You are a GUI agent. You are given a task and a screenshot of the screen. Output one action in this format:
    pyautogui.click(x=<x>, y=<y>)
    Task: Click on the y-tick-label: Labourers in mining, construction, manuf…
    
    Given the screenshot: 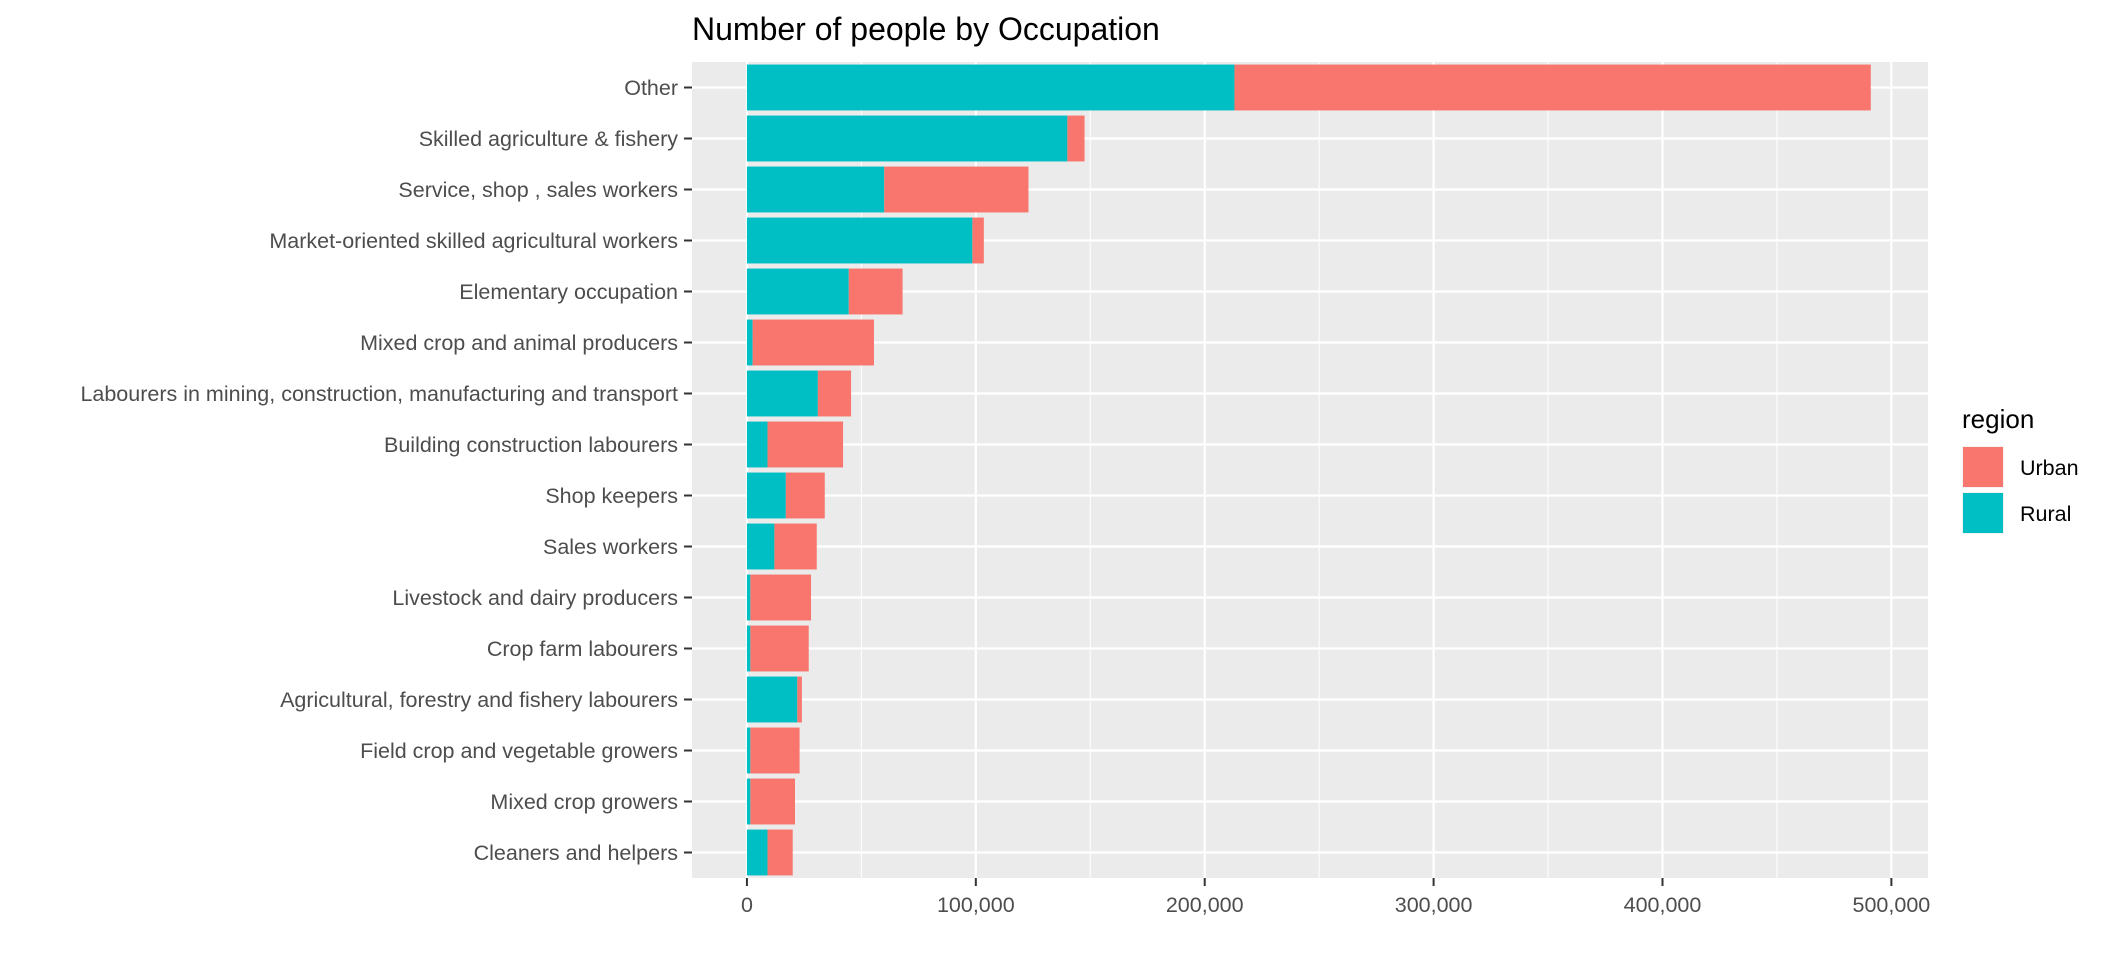 What is the action you would take?
    pyautogui.click(x=379, y=394)
    